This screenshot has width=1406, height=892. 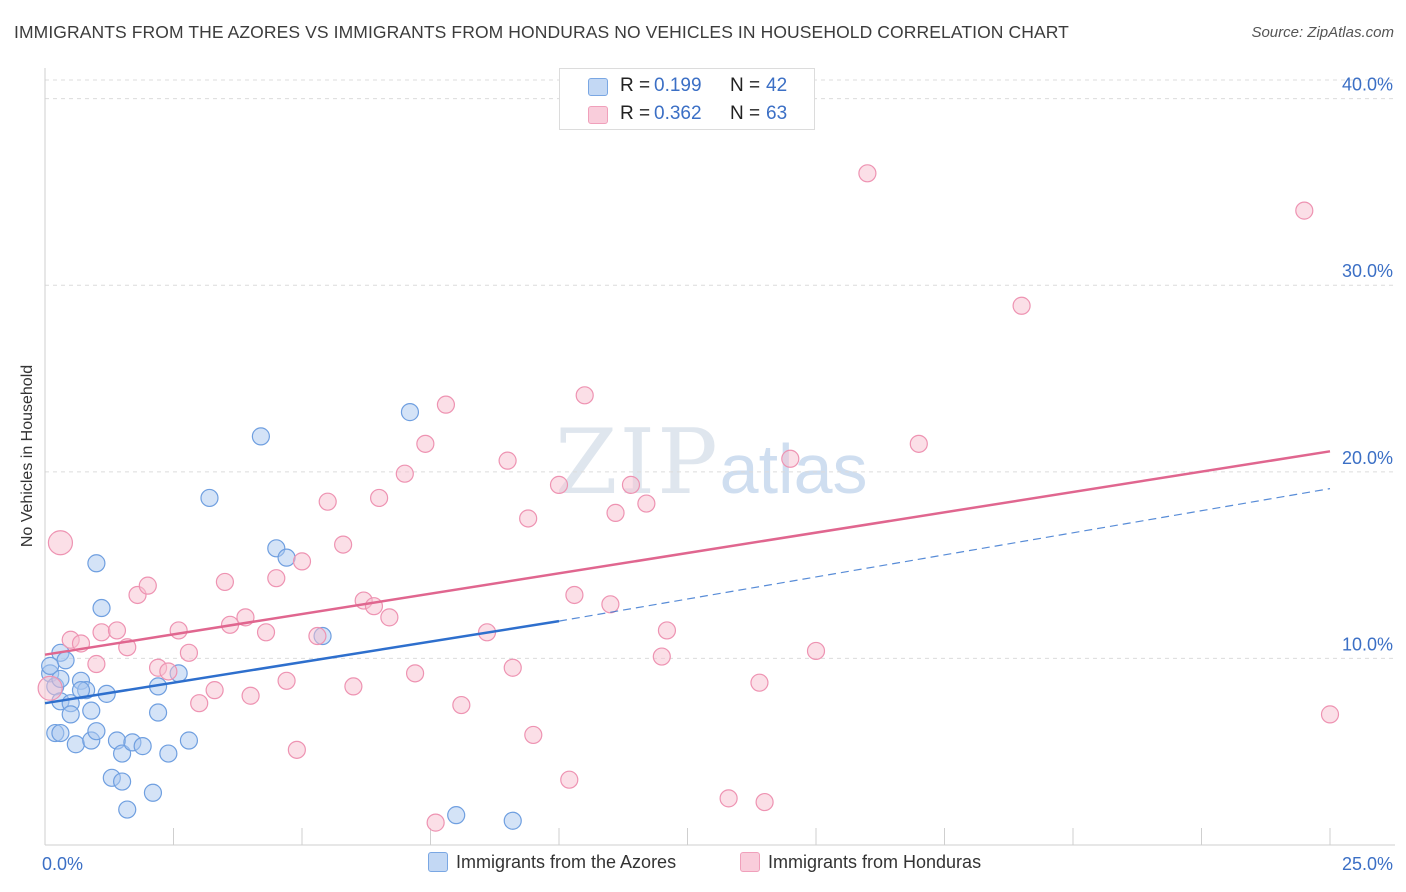 What do you see at coordinates (598, 115) in the screenshot?
I see `legend-swatch-honduras` at bounding box center [598, 115].